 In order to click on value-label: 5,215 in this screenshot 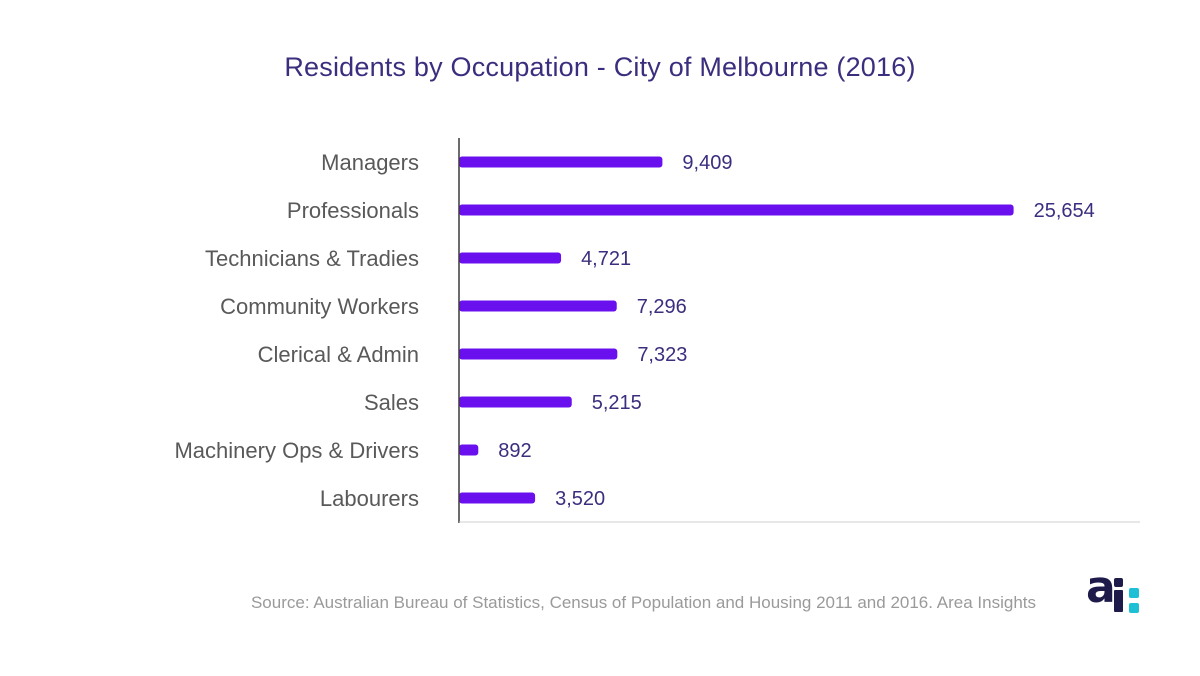, I will do `click(617, 403)`.